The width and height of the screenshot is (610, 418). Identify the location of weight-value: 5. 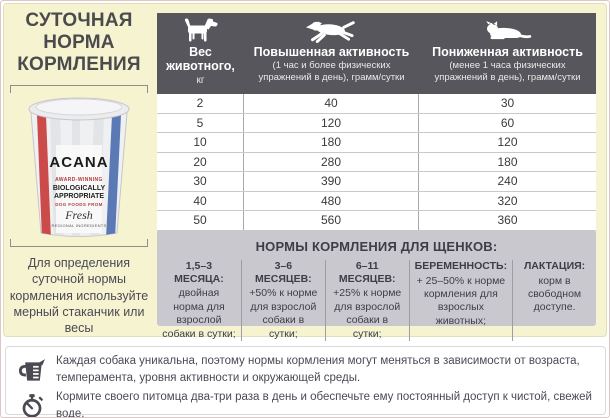
(200, 122).